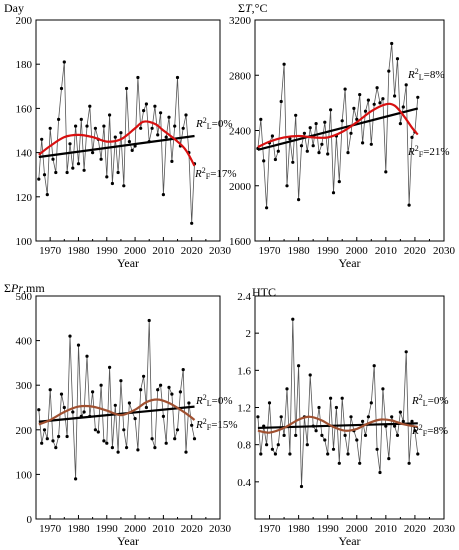 This screenshot has height=550, width=459. I want to click on x-tick-label: 2000, so click(135, 529).